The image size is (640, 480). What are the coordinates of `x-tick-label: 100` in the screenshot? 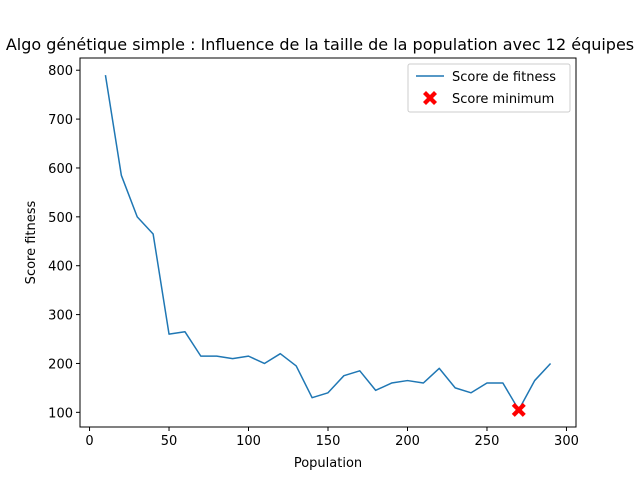 It's located at (248, 441).